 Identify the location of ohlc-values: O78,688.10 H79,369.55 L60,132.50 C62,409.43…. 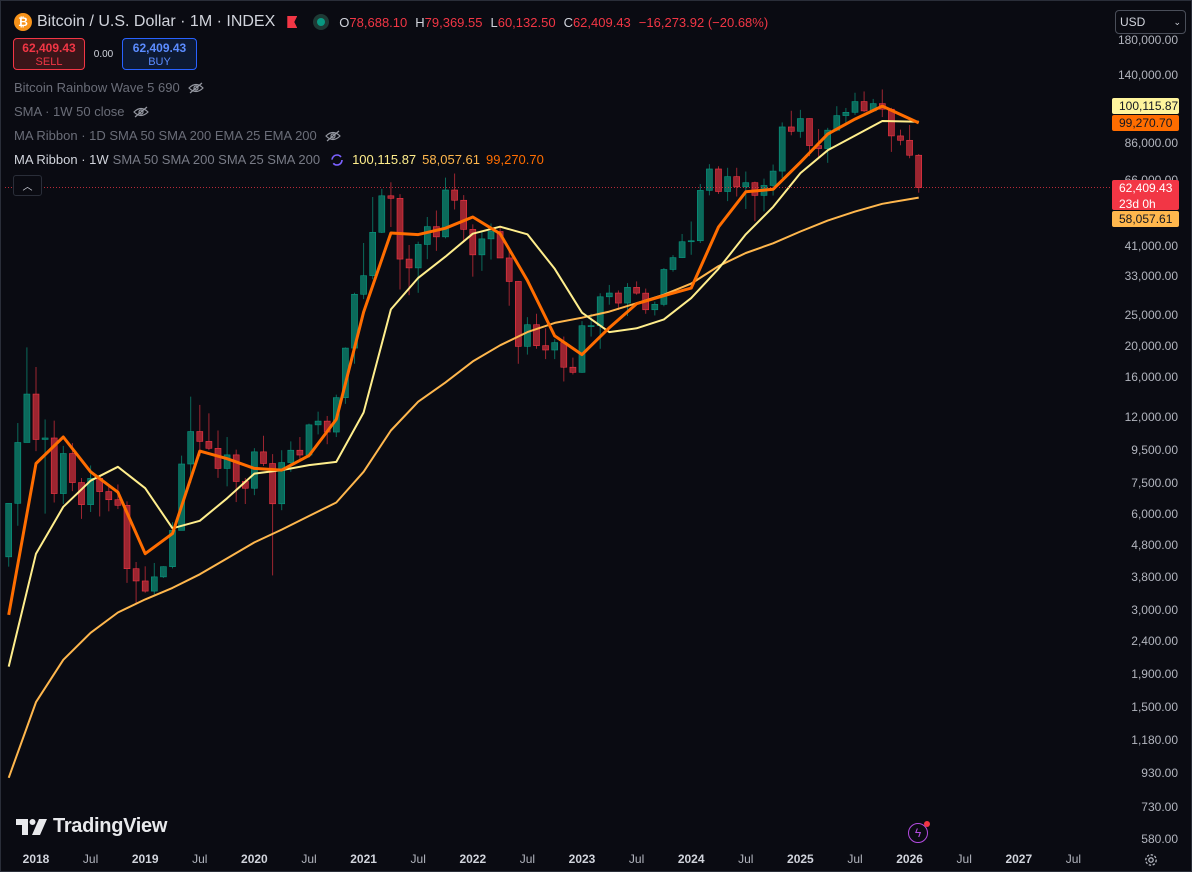
(557, 22).